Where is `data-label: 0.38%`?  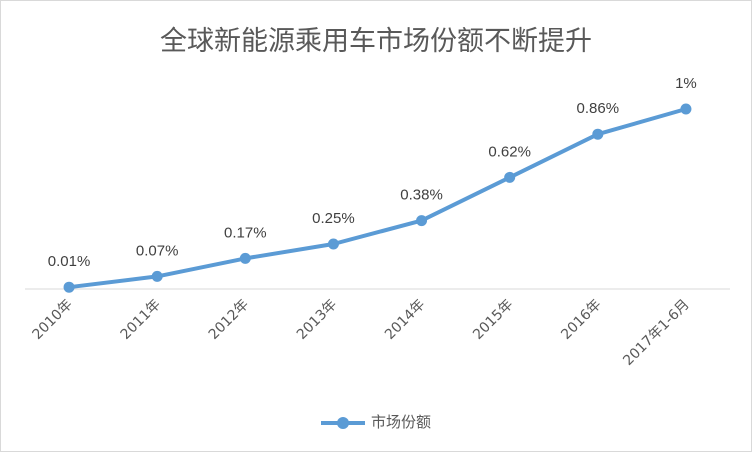
data-label: 0.38% is located at coordinates (421, 195).